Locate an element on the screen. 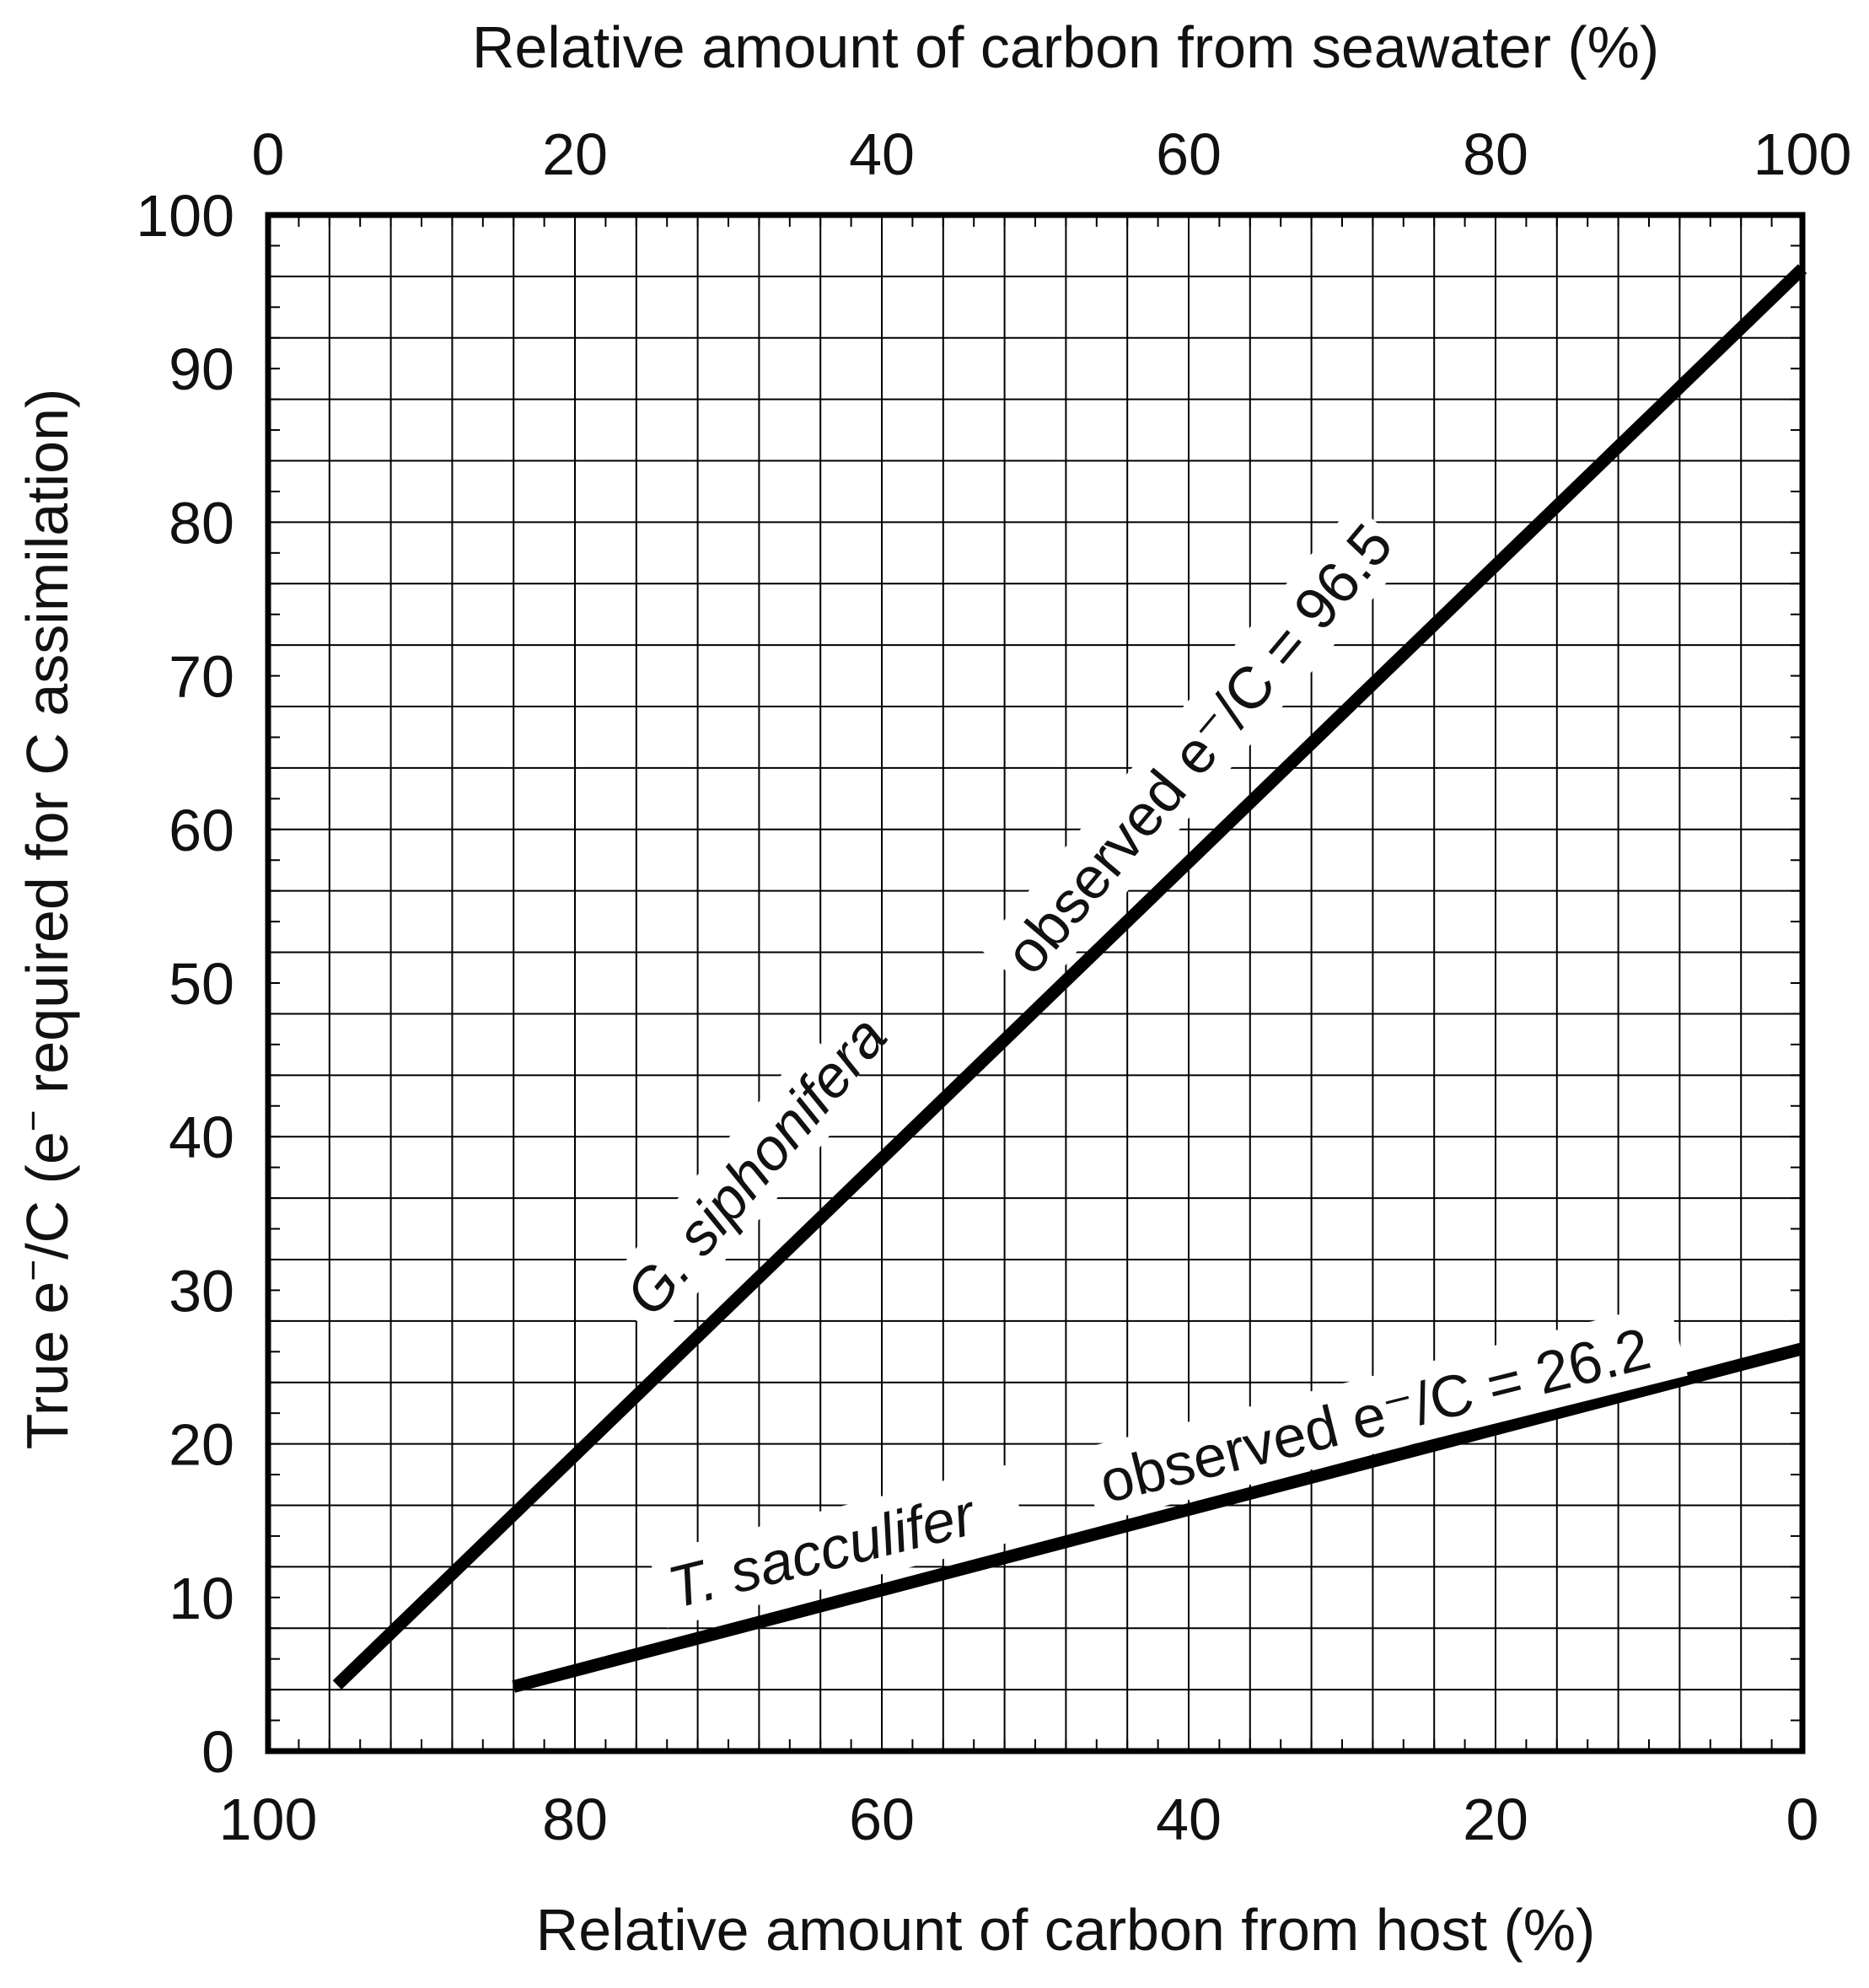 The image size is (1869, 1988). x-top-tick-label: 80 is located at coordinates (1495, 154).